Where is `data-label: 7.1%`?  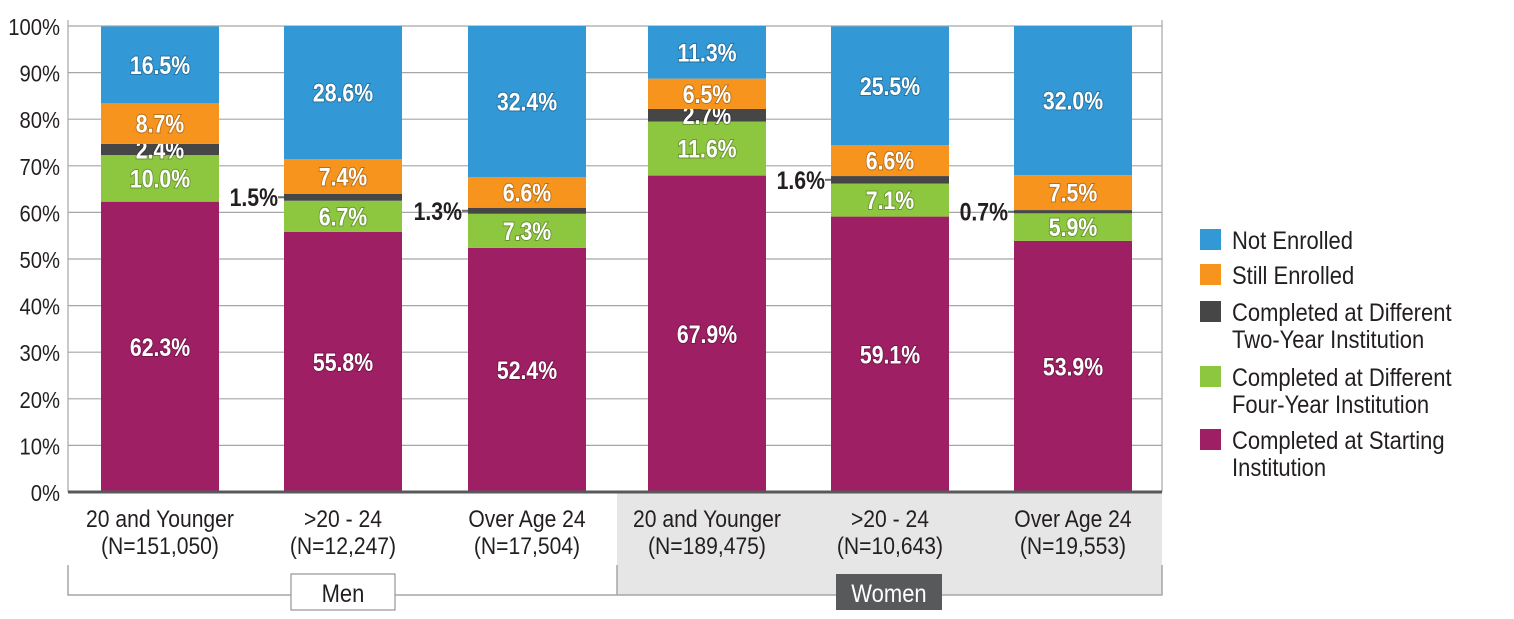
data-label: 7.1% is located at coordinates (890, 200).